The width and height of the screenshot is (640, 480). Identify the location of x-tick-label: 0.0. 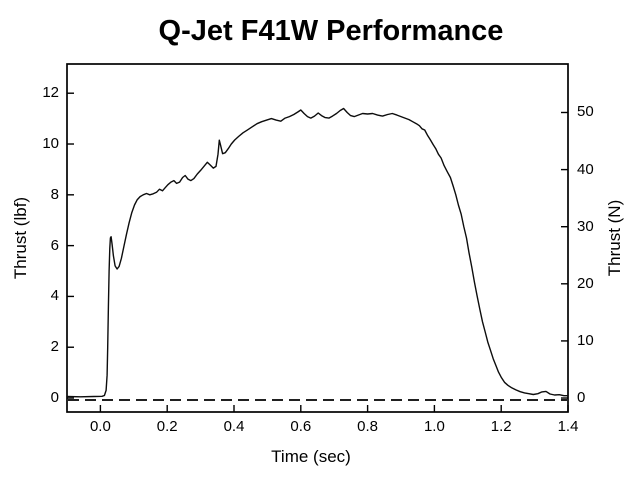
(100, 426).